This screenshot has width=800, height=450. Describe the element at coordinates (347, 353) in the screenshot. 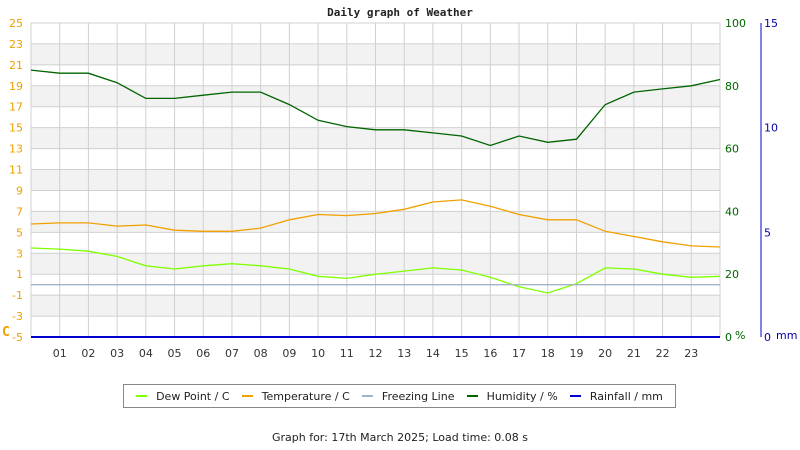

I see `x-axis-tick: 11` at that location.